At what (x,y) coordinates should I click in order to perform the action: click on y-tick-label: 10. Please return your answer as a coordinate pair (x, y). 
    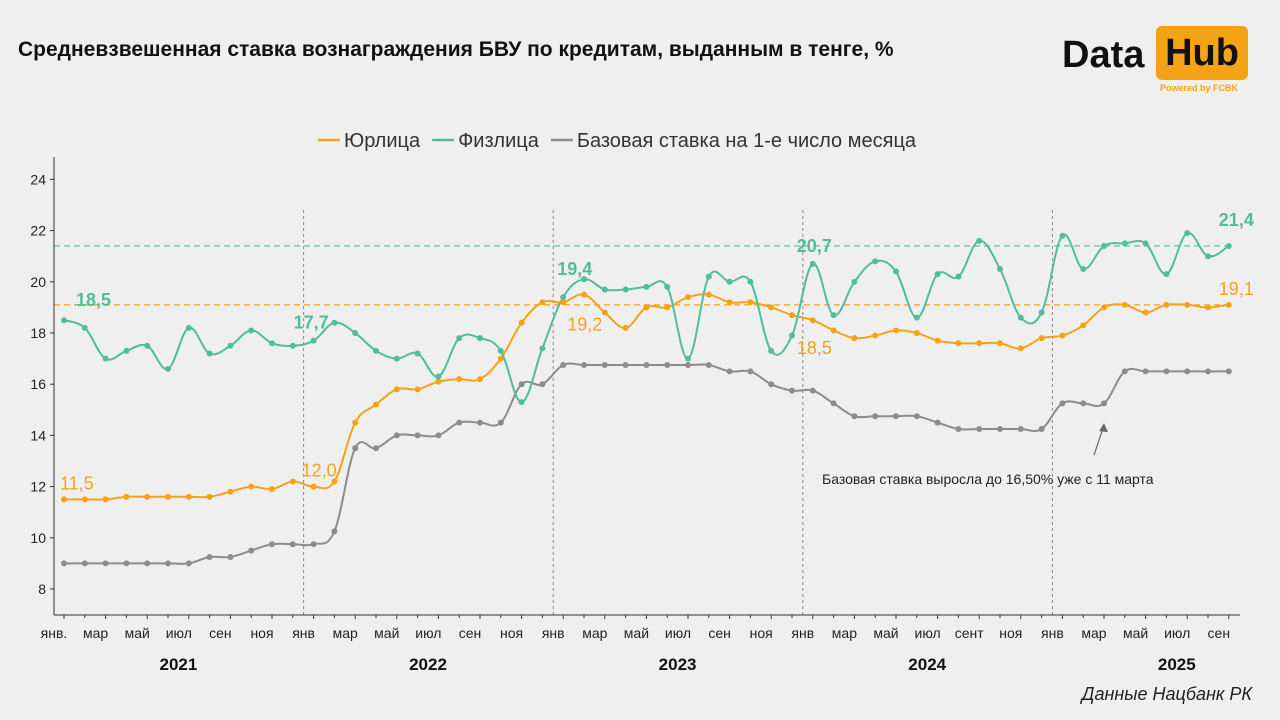
    Looking at the image, I should click on (38, 538).